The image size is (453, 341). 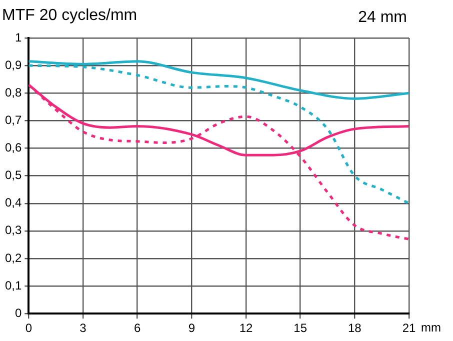 What do you see at coordinates (355, 328) in the screenshot?
I see `x-tick-label: 18` at bounding box center [355, 328].